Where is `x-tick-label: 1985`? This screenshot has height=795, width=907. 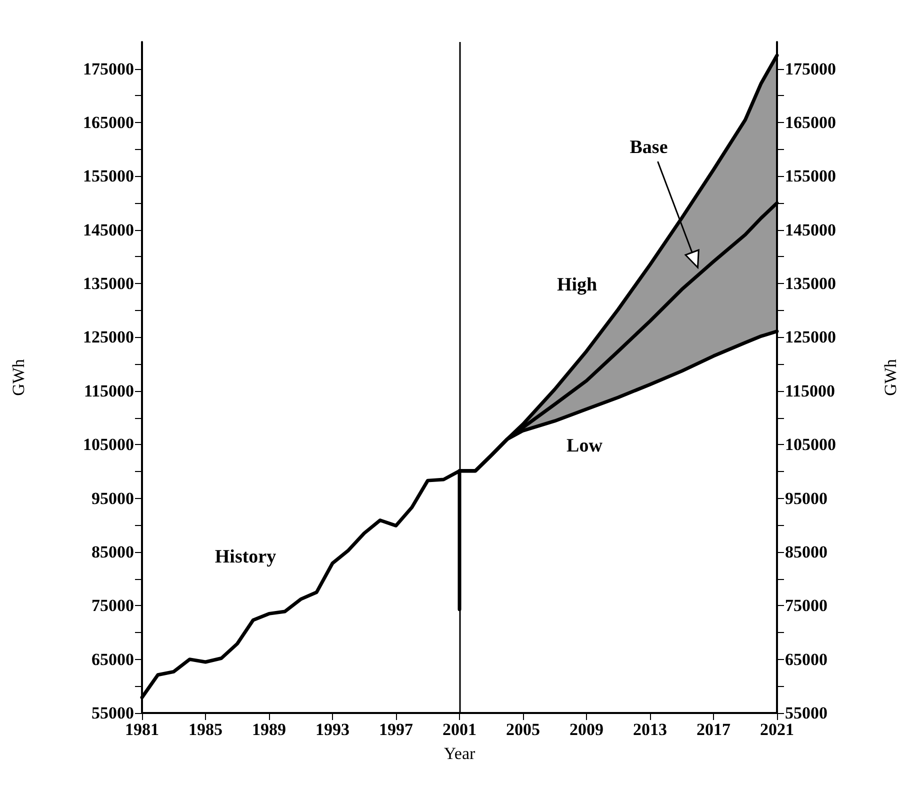
x-tick-label: 1985 is located at coordinates (205, 729).